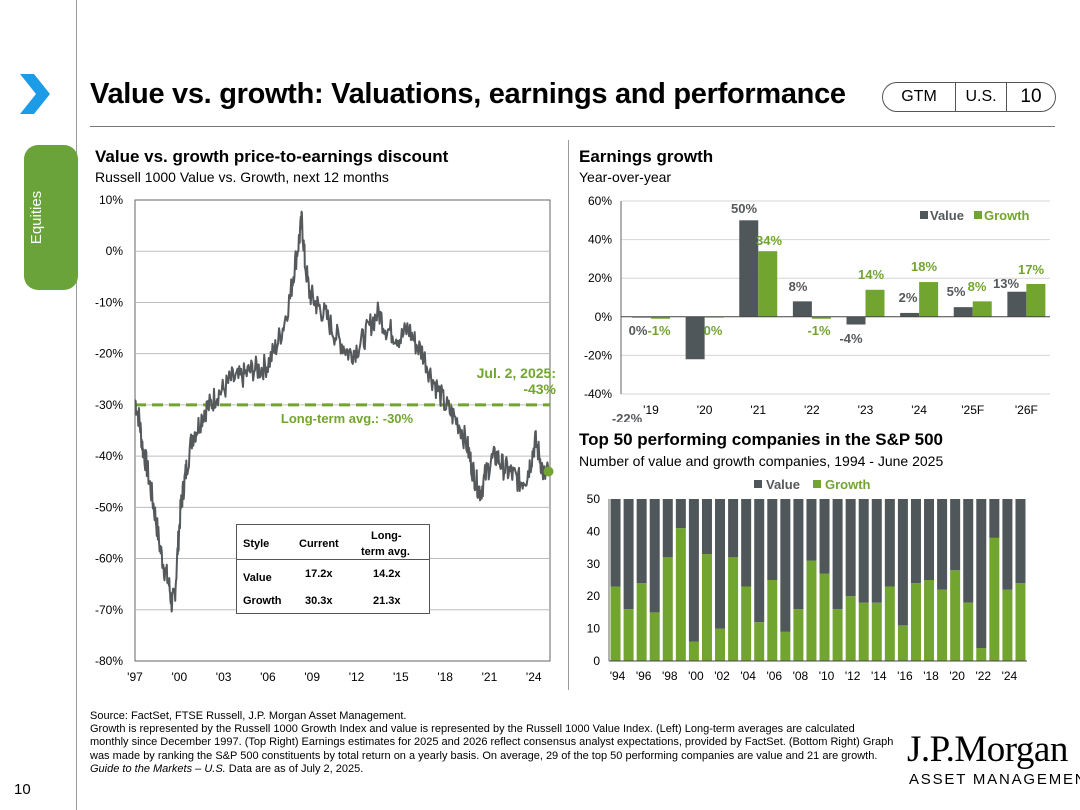  What do you see at coordinates (713, 330) in the screenshot?
I see `eg-data-label: 0%` at bounding box center [713, 330].